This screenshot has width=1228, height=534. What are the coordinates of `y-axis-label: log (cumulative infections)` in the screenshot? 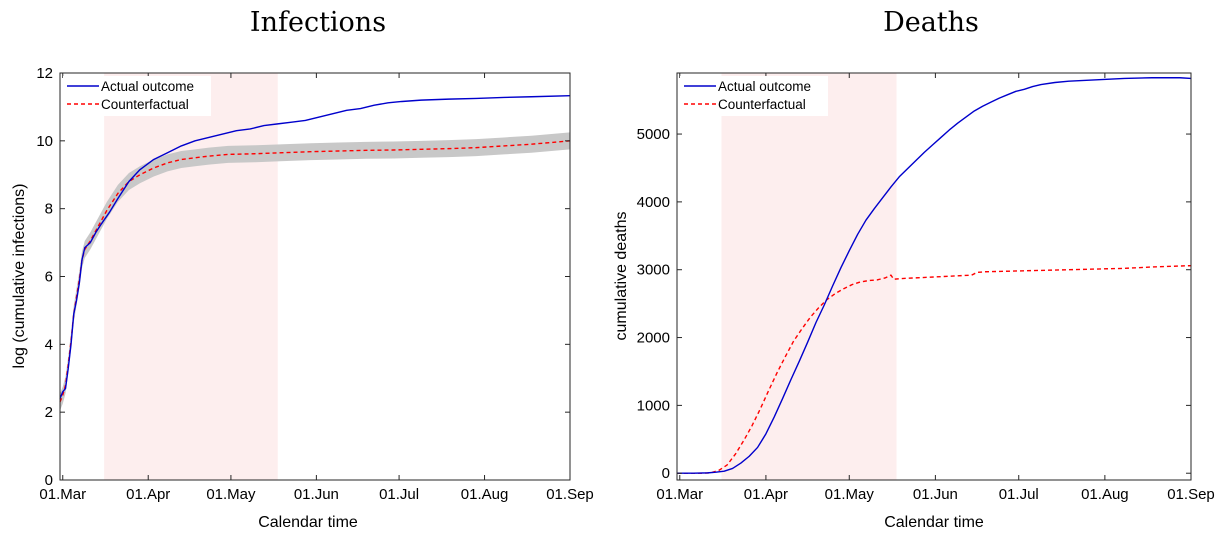 It's located at (19, 276).